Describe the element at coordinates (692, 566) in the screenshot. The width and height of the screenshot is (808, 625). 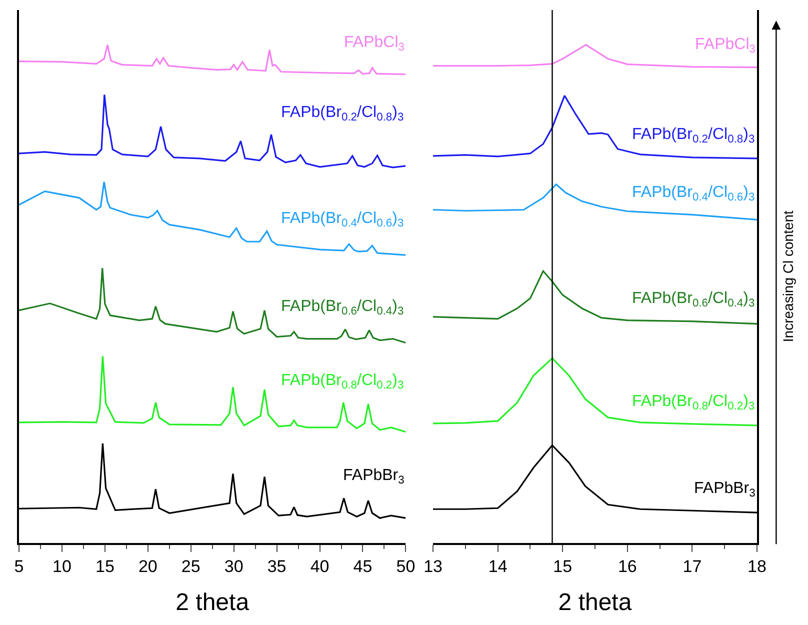
I see `x-tick-label: 17` at that location.